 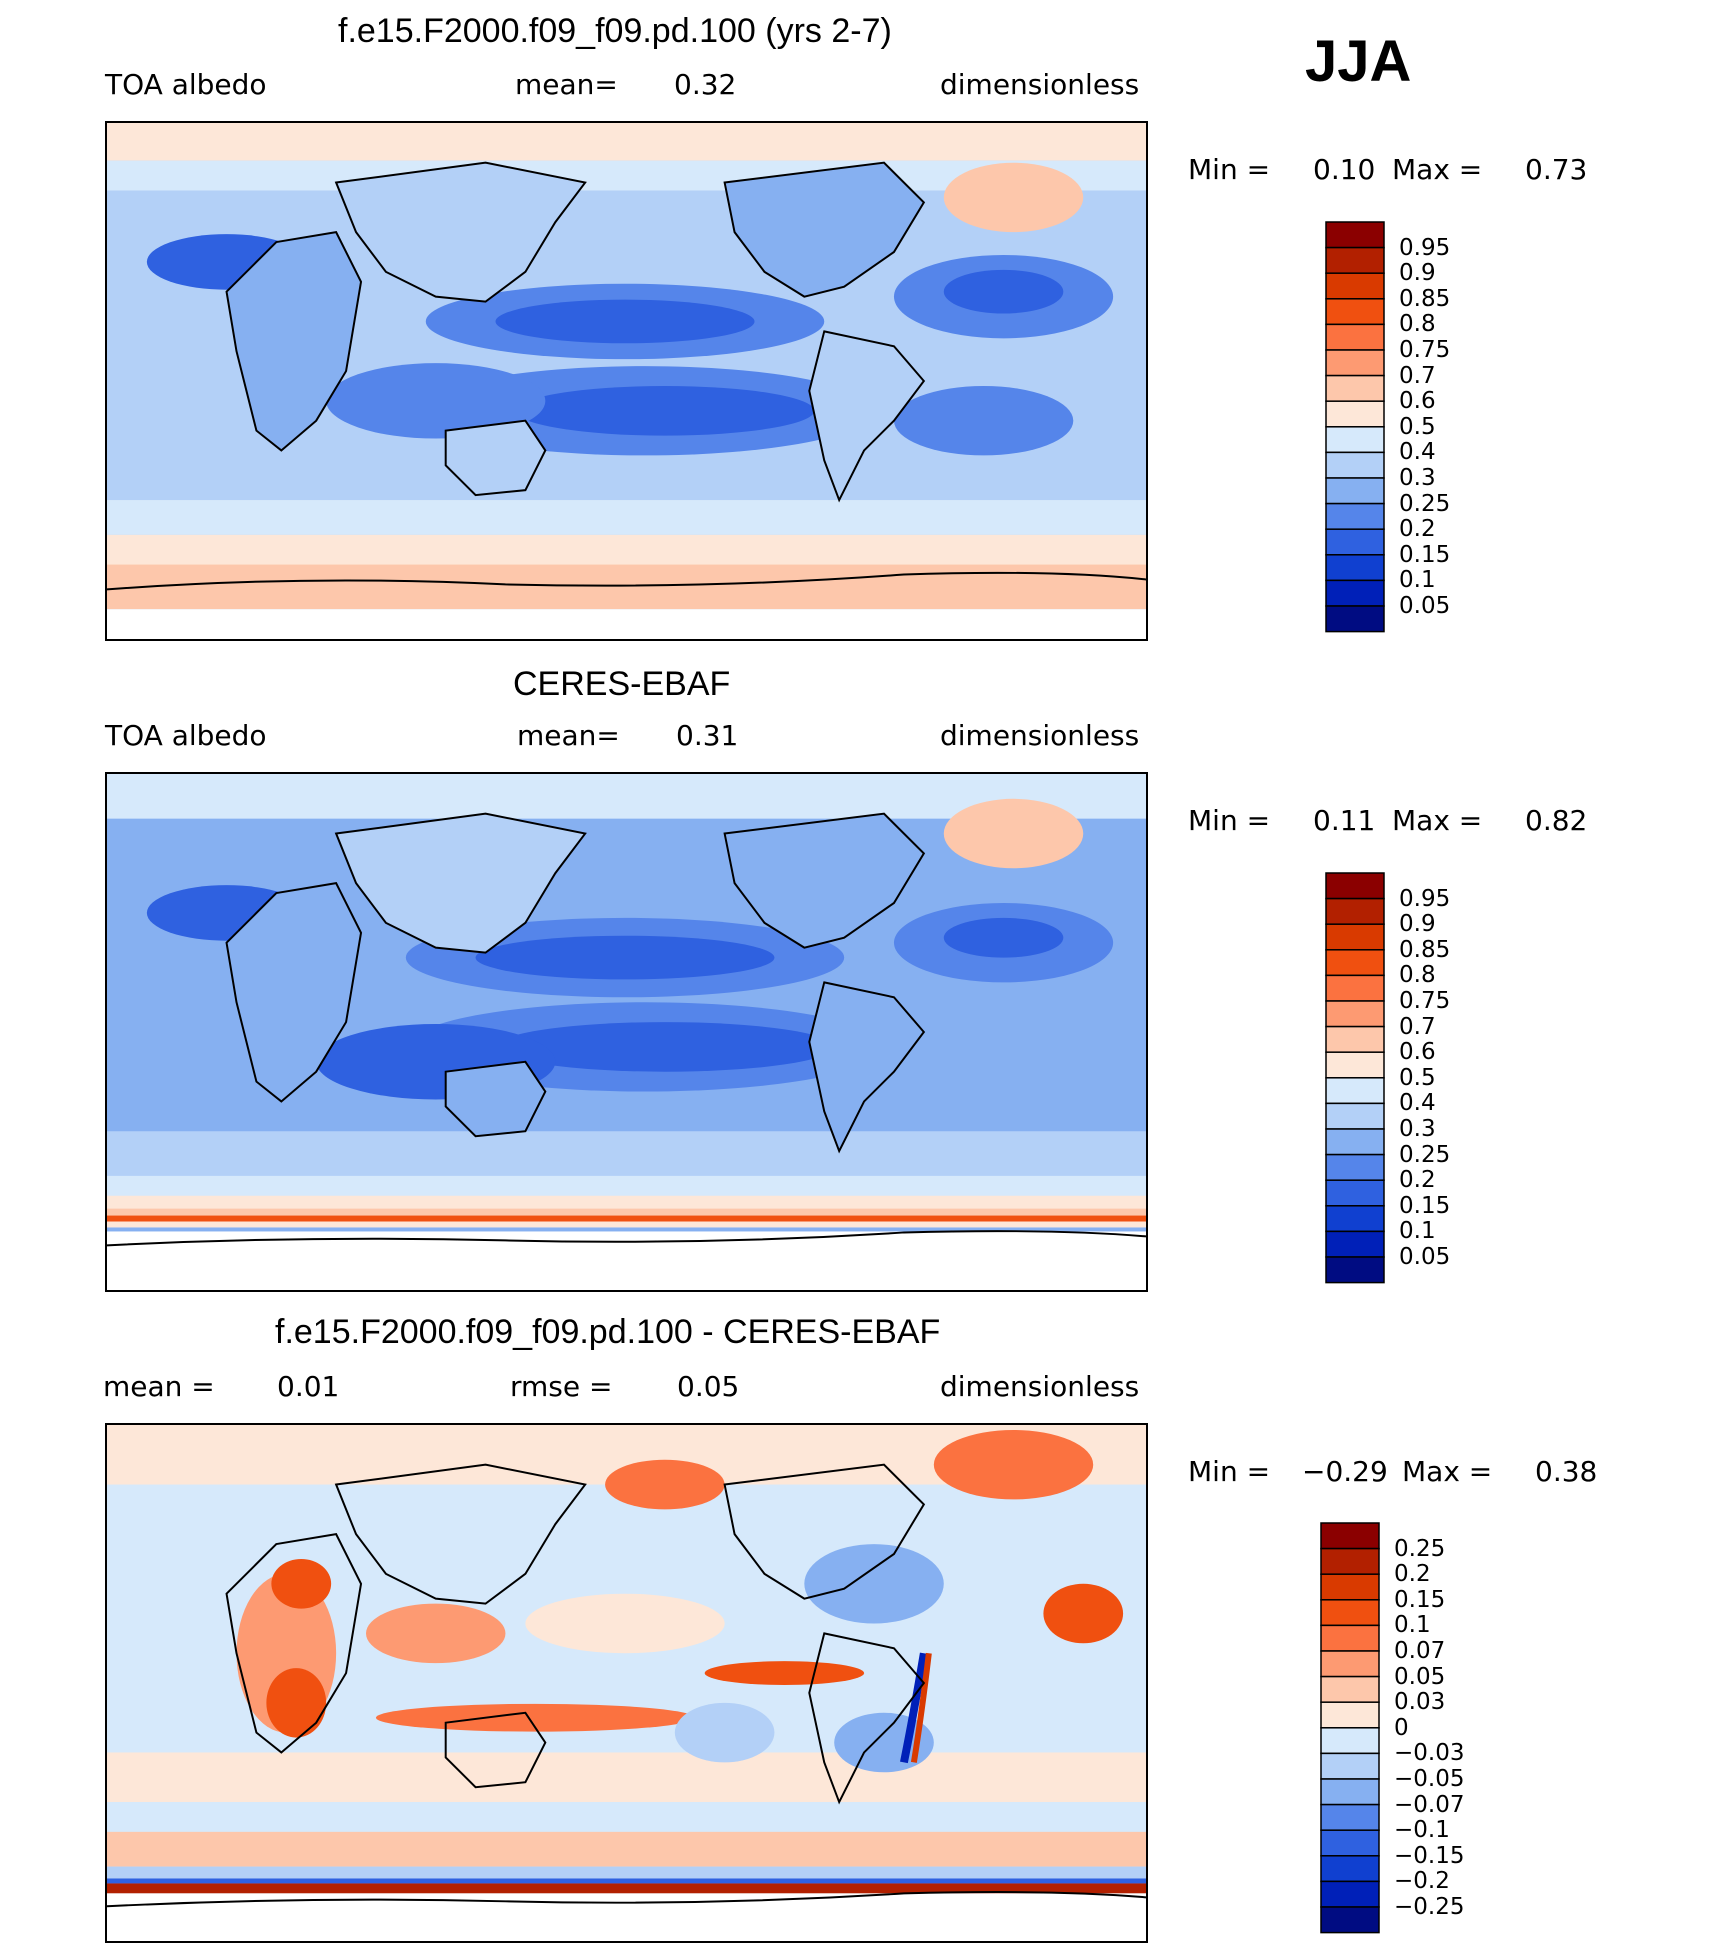 What do you see at coordinates (1447, 1471) in the screenshot?
I see `panel-3-max-label: Max =` at bounding box center [1447, 1471].